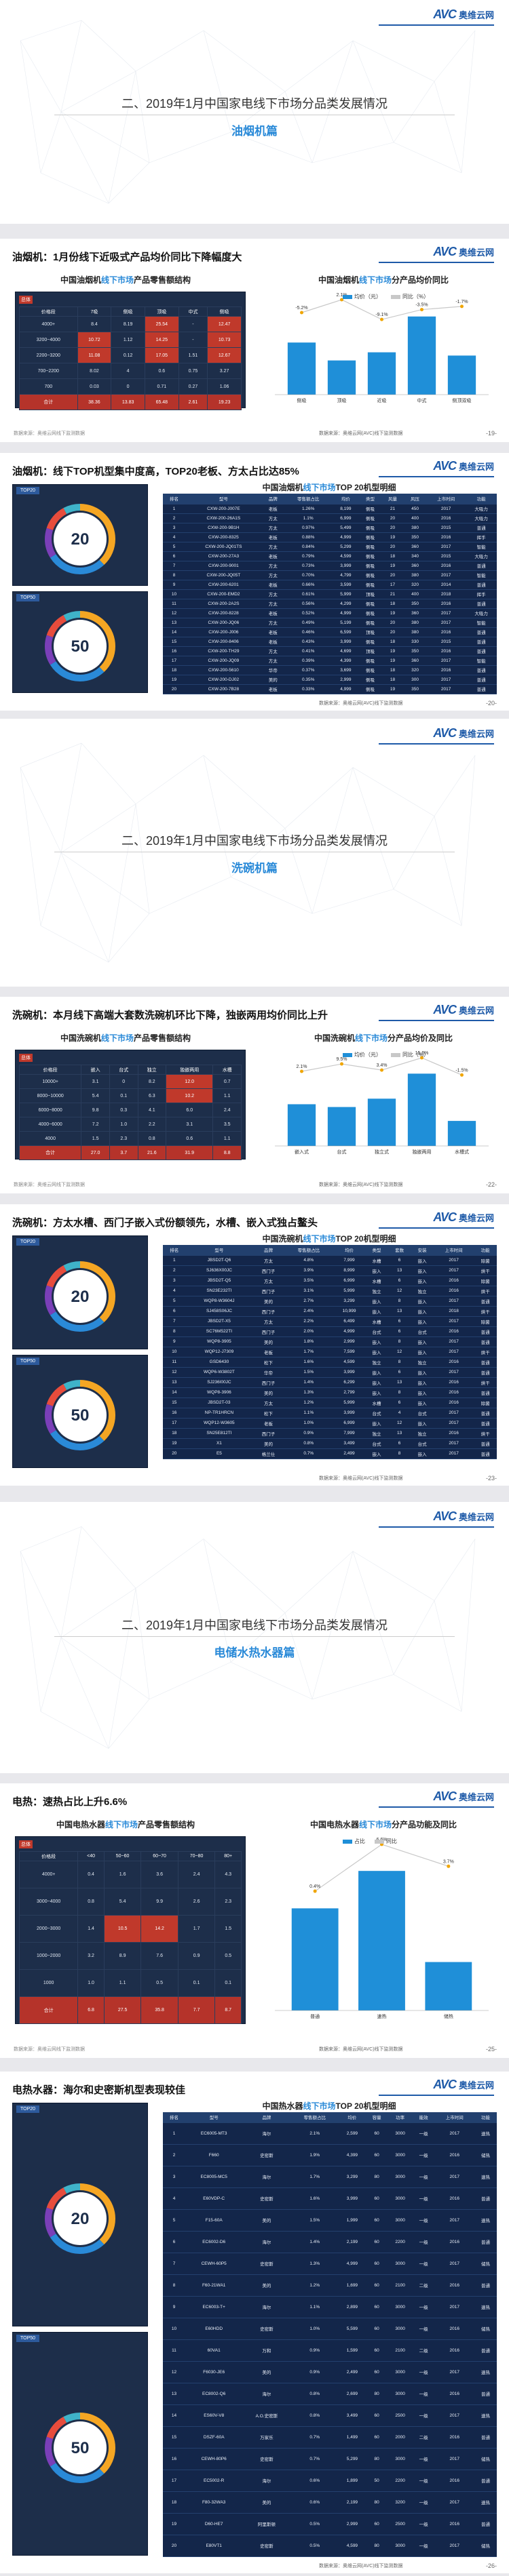 The height and width of the screenshot is (2576, 509). Describe the element at coordinates (268, 1270) in the screenshot. I see `table-cell: 西门子` at that location.